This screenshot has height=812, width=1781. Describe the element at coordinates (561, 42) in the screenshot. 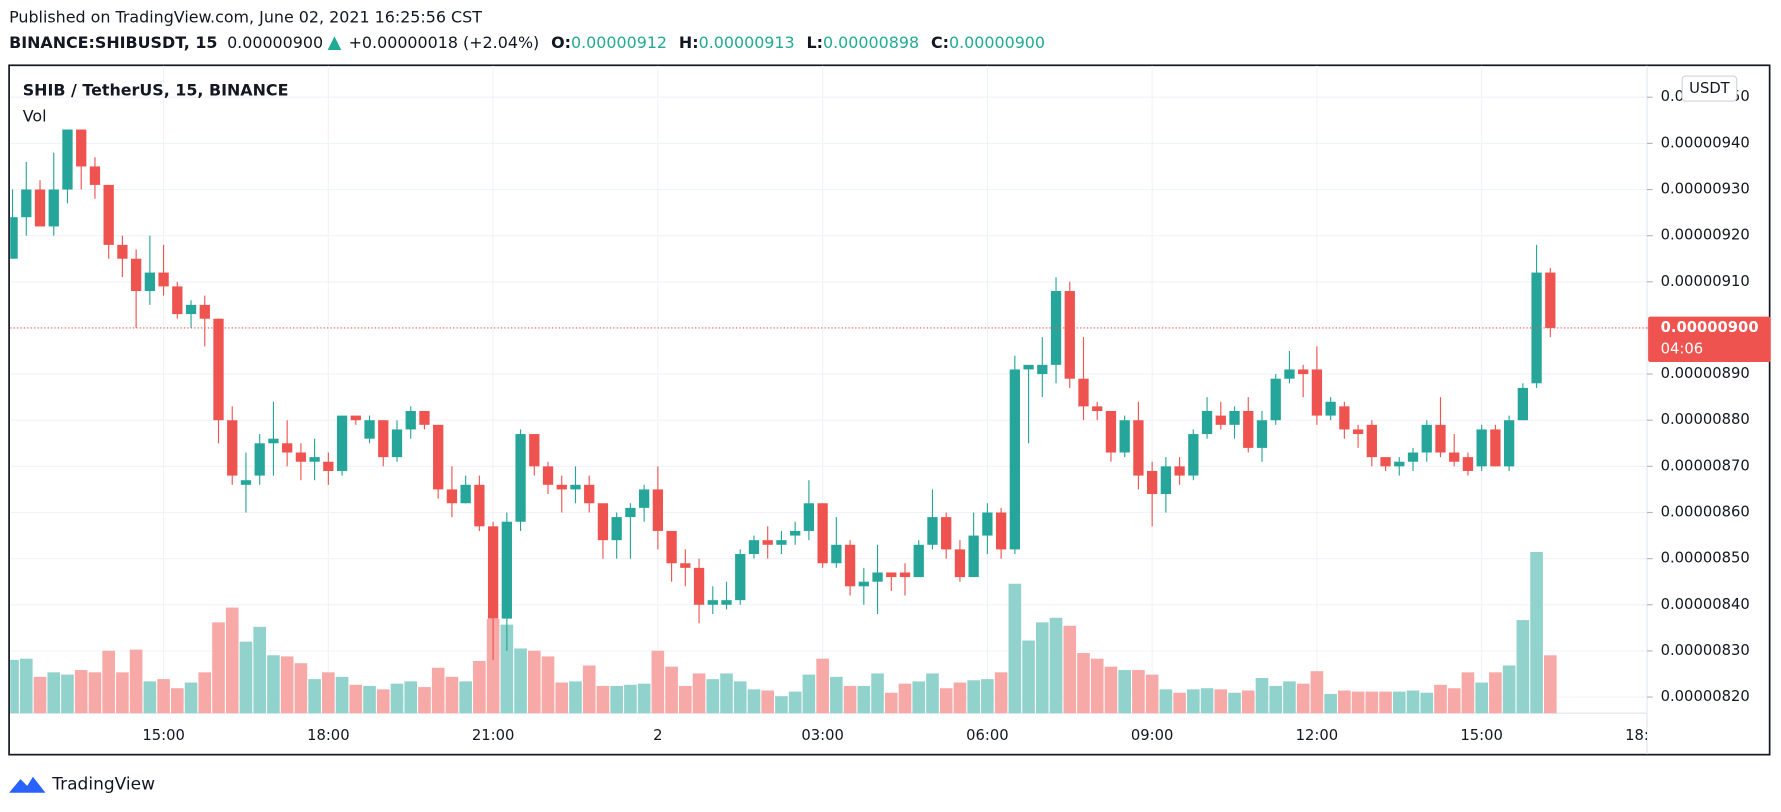

I see `ohlc-key: O:` at that location.